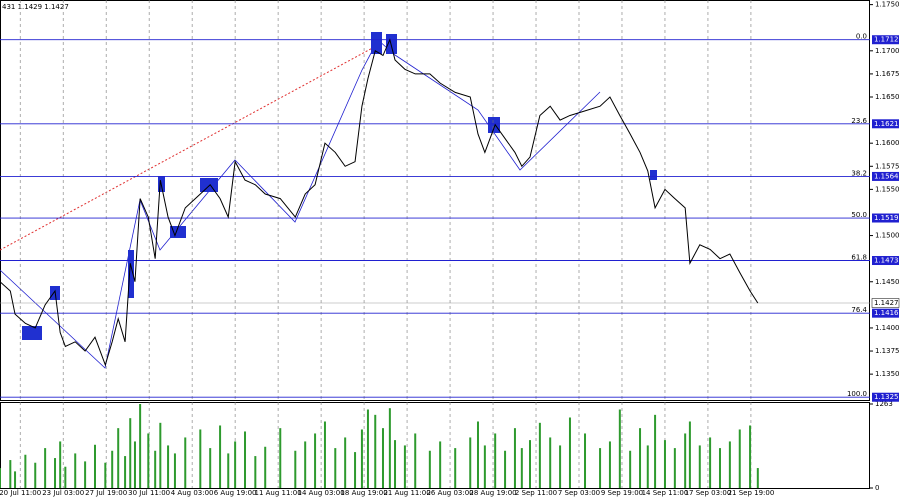 Image resolution: width=900 pixels, height=500 pixels. I want to click on x-tick-label: 27 Jul 19:00, so click(106, 493).